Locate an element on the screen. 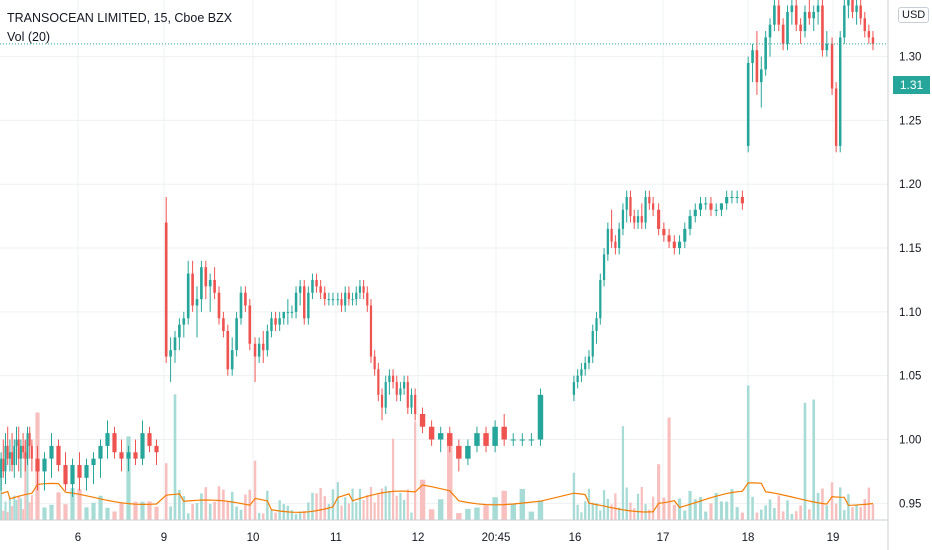  x-tick-label: 20:45 is located at coordinates (496, 538).